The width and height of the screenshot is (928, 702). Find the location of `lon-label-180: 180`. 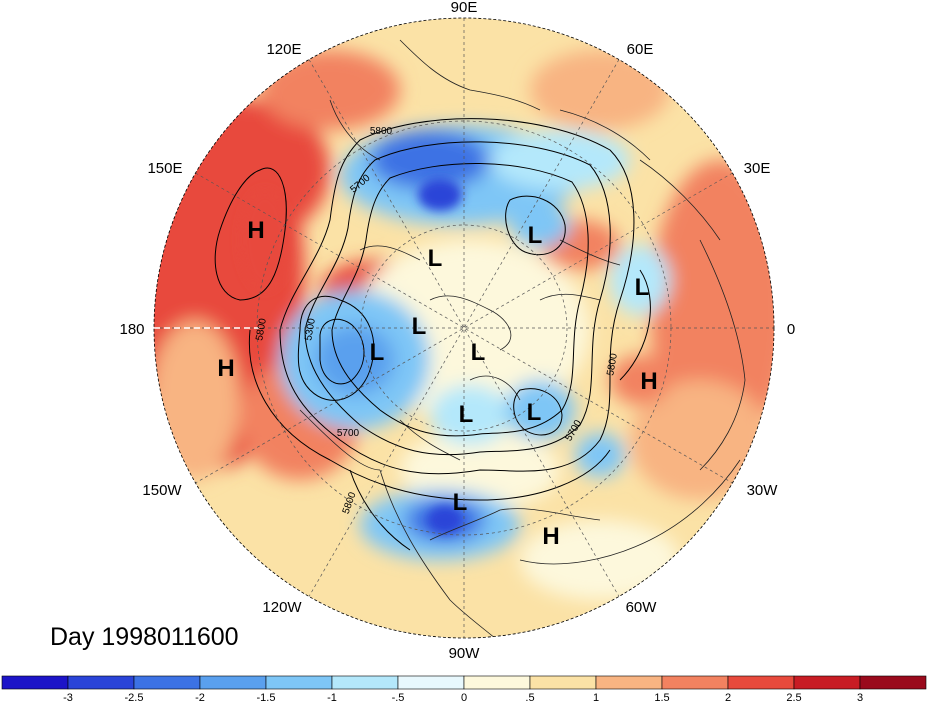

lon-label-180: 180 is located at coordinates (131, 329).